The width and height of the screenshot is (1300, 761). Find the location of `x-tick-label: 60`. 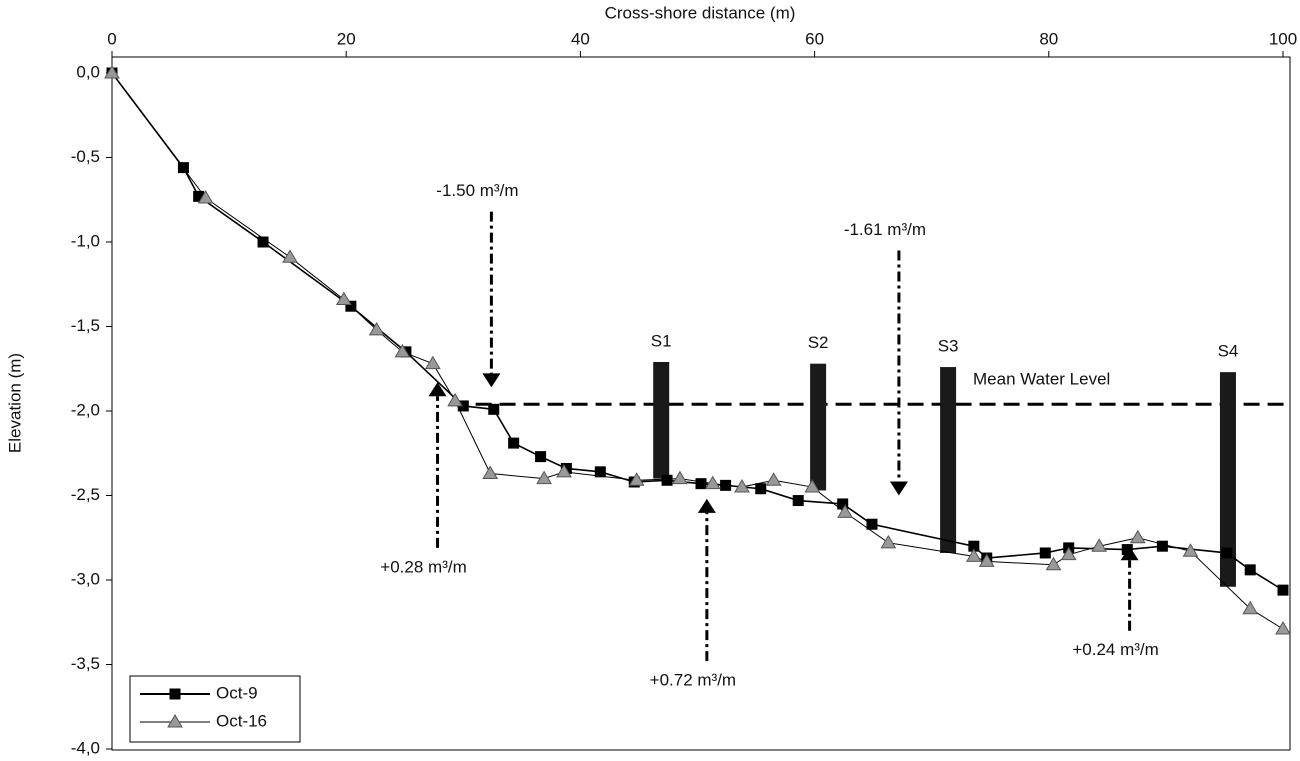

x-tick-label: 60 is located at coordinates (814, 38).